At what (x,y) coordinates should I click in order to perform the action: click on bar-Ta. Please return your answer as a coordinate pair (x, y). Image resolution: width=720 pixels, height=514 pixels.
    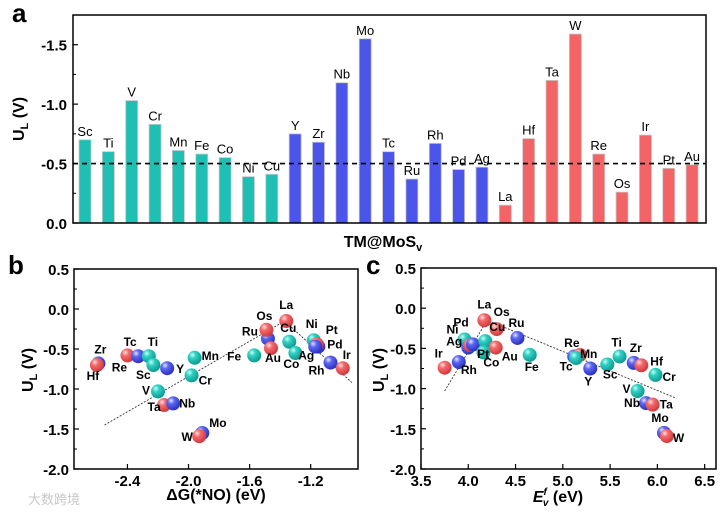
    Looking at the image, I should click on (552, 151).